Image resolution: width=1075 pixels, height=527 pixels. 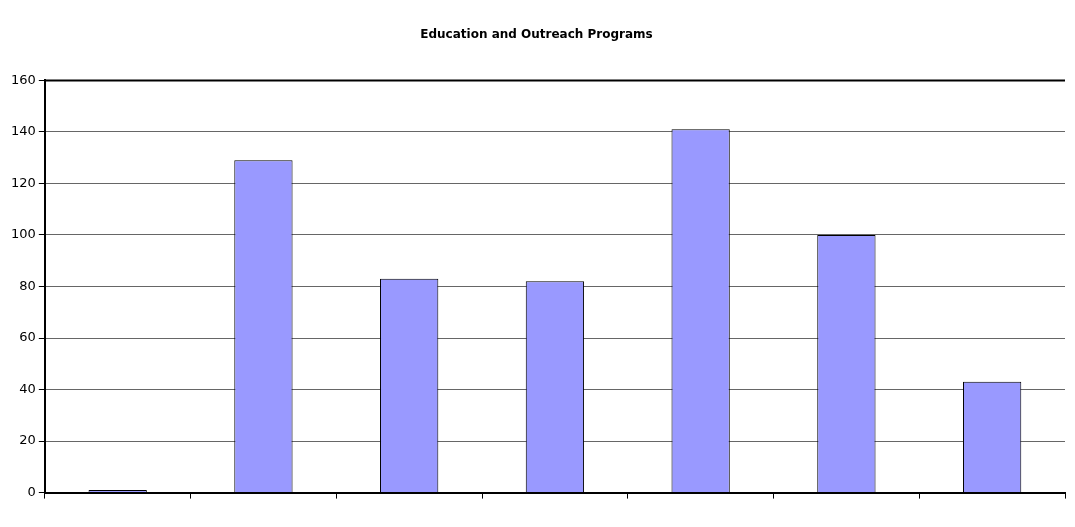 I want to click on y-tick-label: 140, so click(x=23, y=131).